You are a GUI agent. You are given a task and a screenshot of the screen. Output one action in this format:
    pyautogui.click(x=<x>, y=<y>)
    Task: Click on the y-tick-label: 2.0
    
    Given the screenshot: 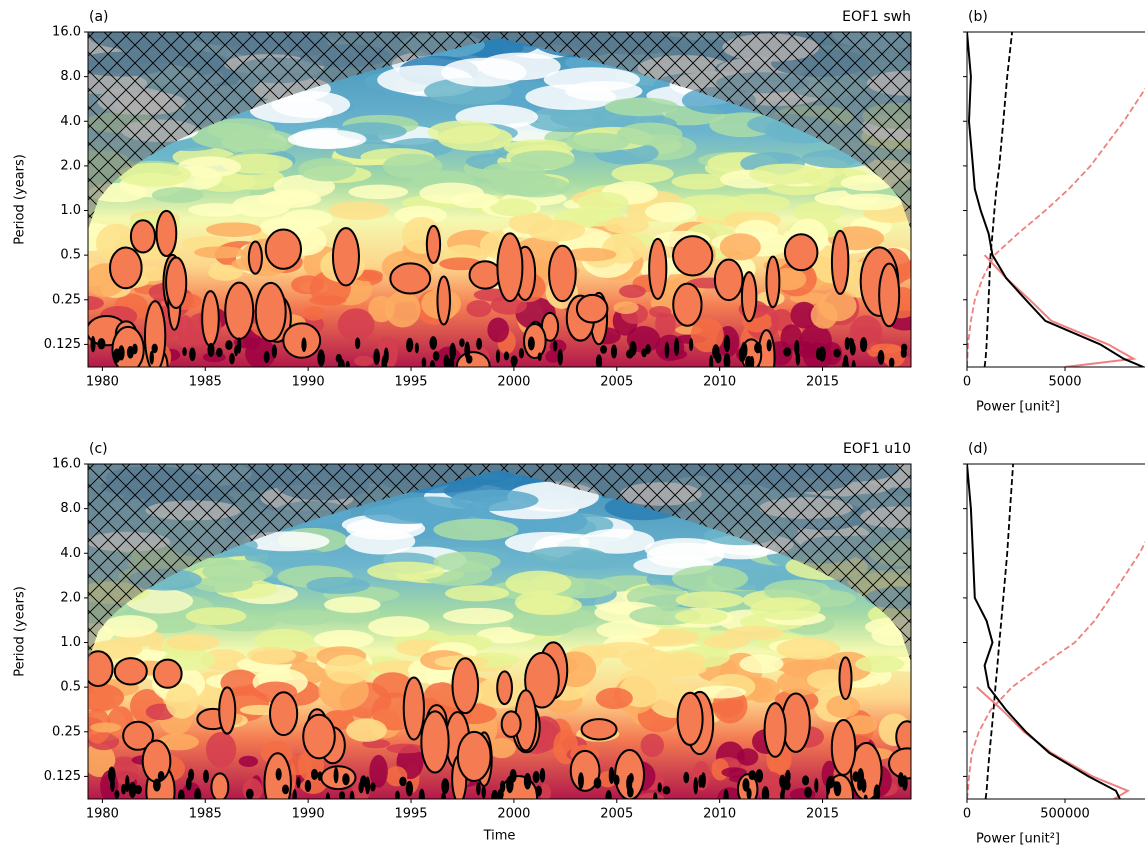 What is the action you would take?
    pyautogui.click(x=70, y=597)
    